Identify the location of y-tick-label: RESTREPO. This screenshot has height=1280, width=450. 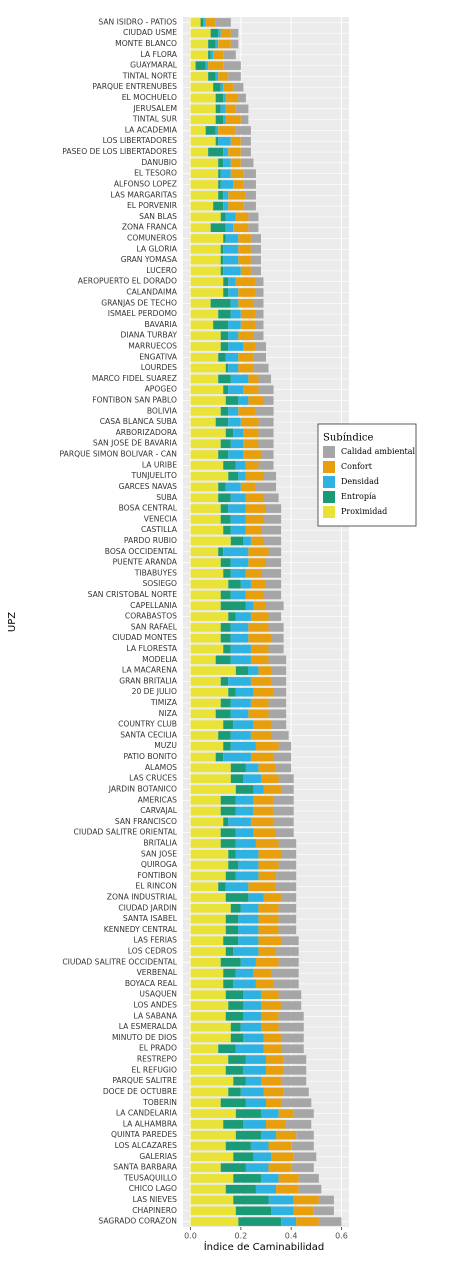
(157, 1059).